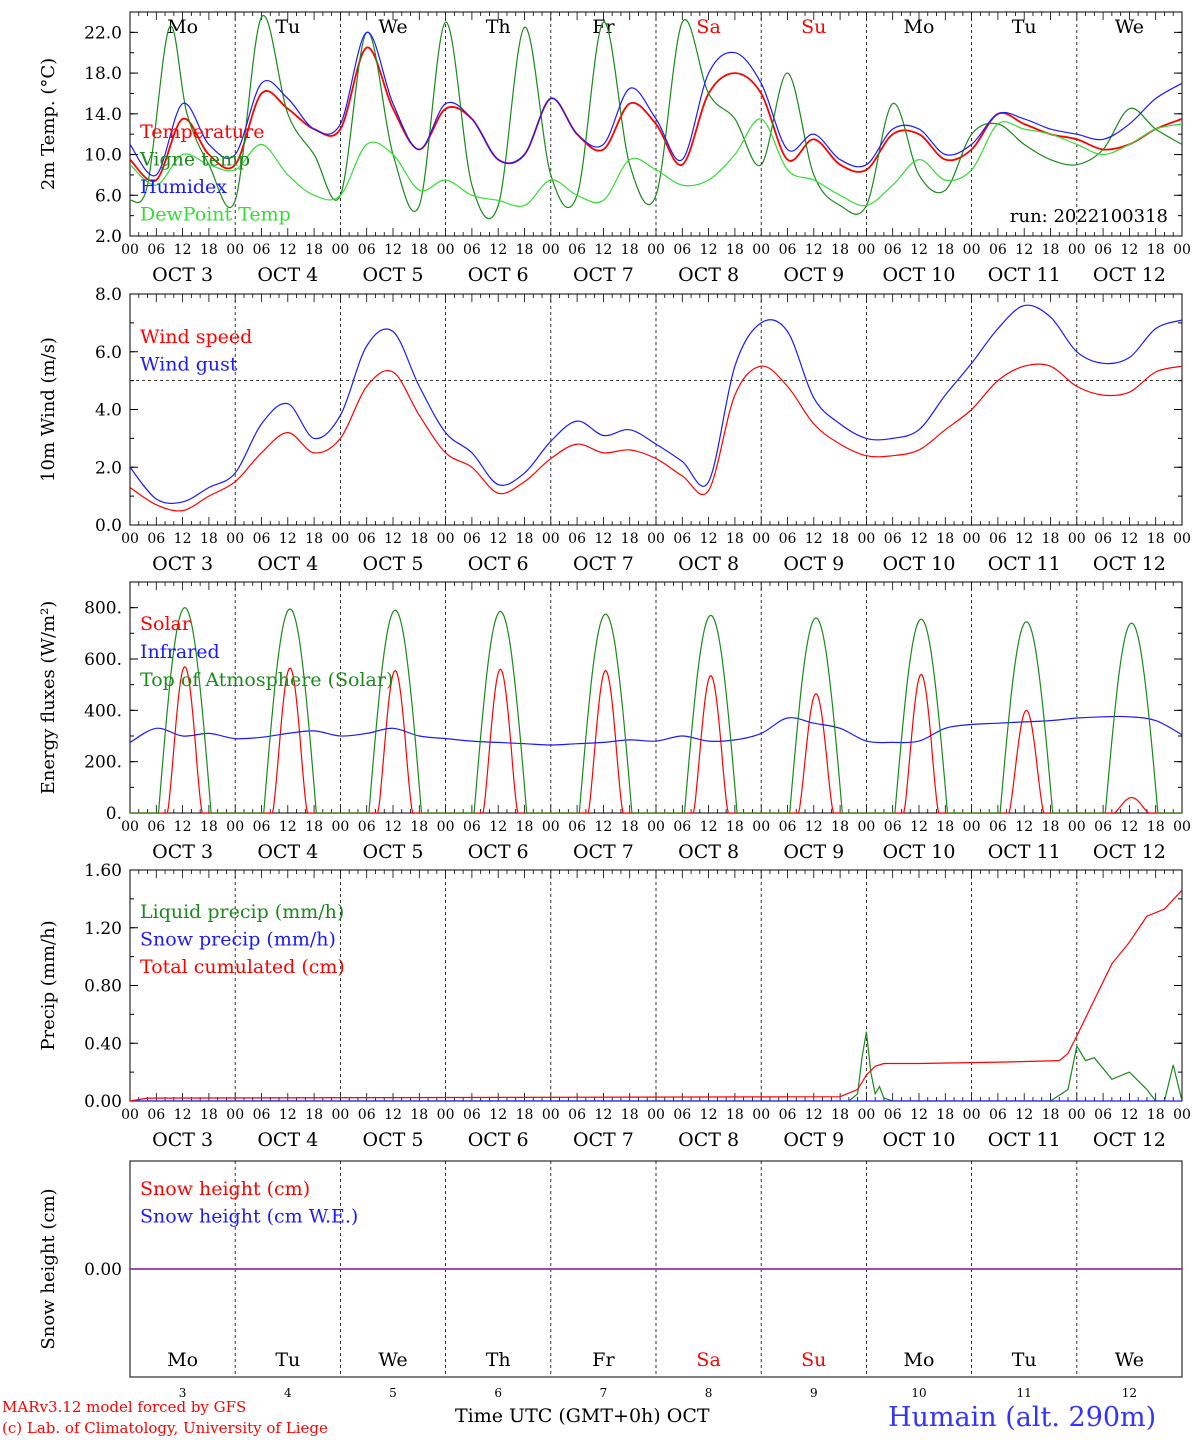  I want to click on run-annotation: run: 2022100318, so click(1089, 216).